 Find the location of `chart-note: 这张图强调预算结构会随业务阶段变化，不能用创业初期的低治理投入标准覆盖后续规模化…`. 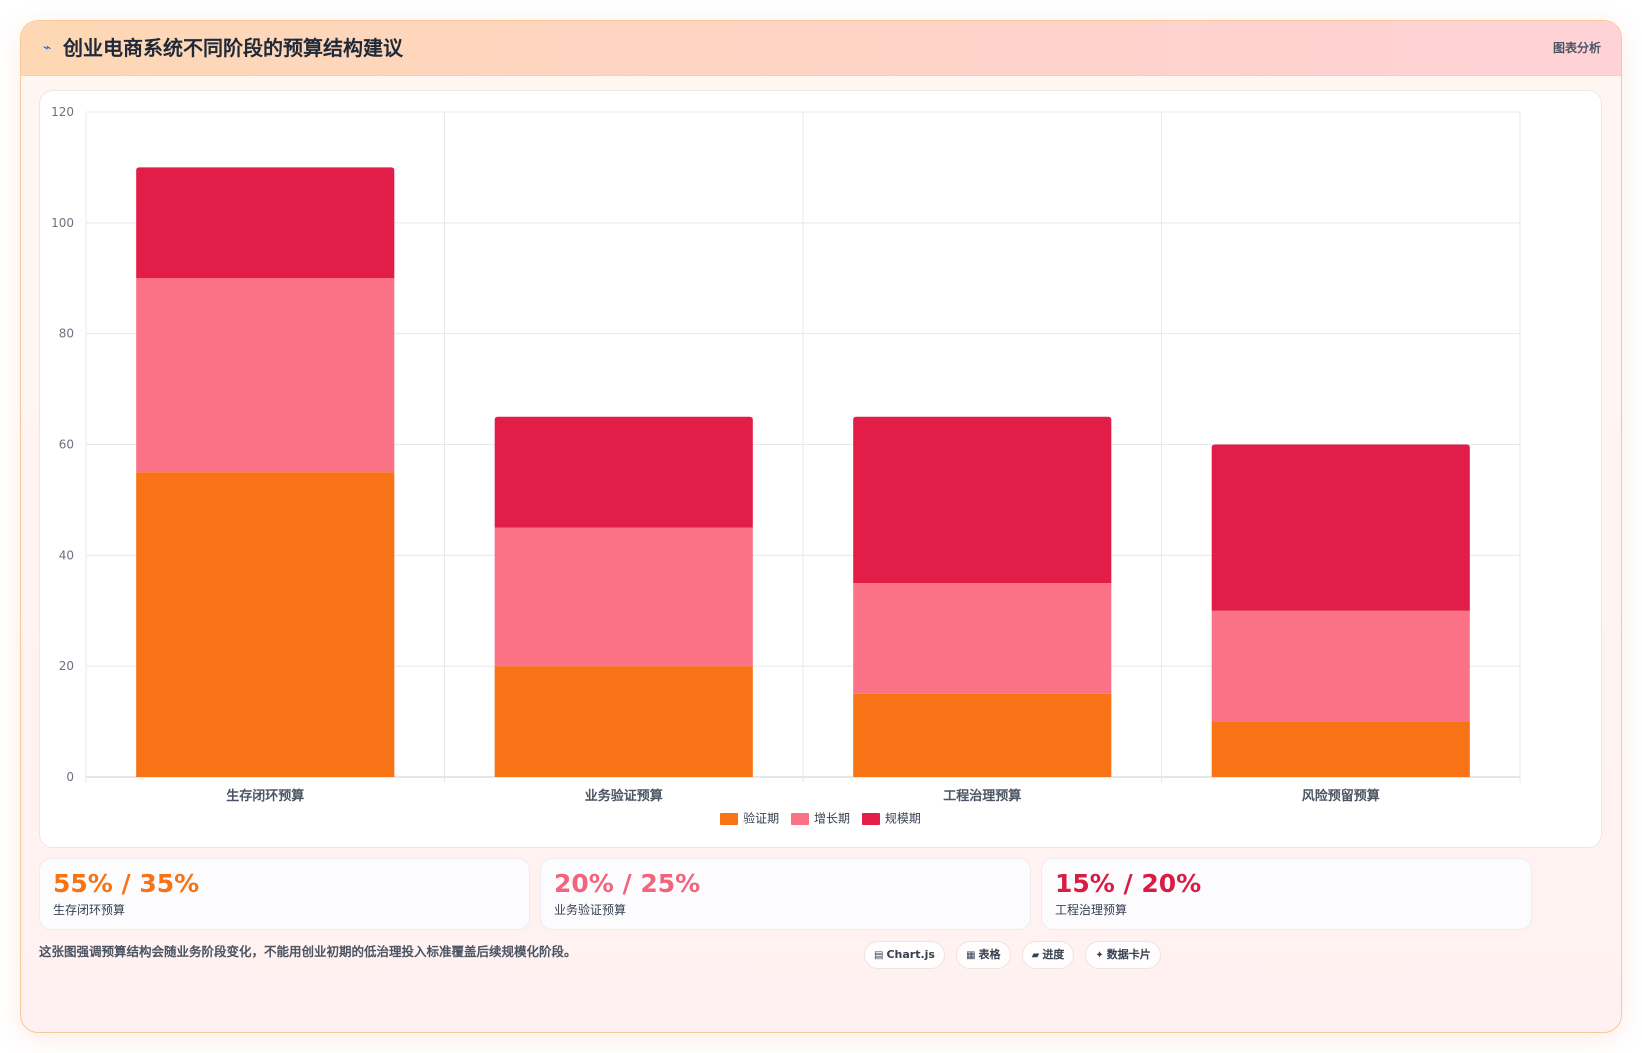

chart-note: 这张图强调预算结构会随业务阶段变化，不能用创业初期的低治理投入标准覆盖后续规模化… is located at coordinates (308, 951).